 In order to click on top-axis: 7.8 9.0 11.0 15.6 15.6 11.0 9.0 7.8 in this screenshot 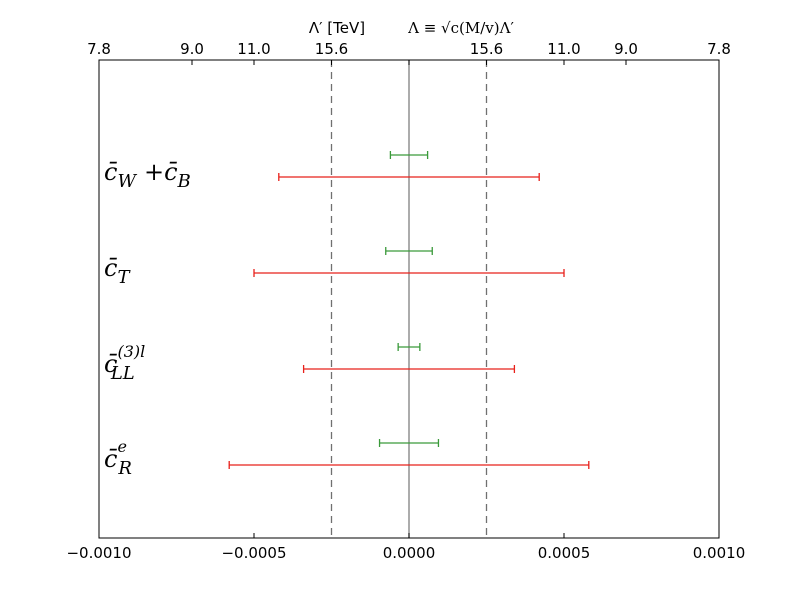, I will do `click(409, 52)`.